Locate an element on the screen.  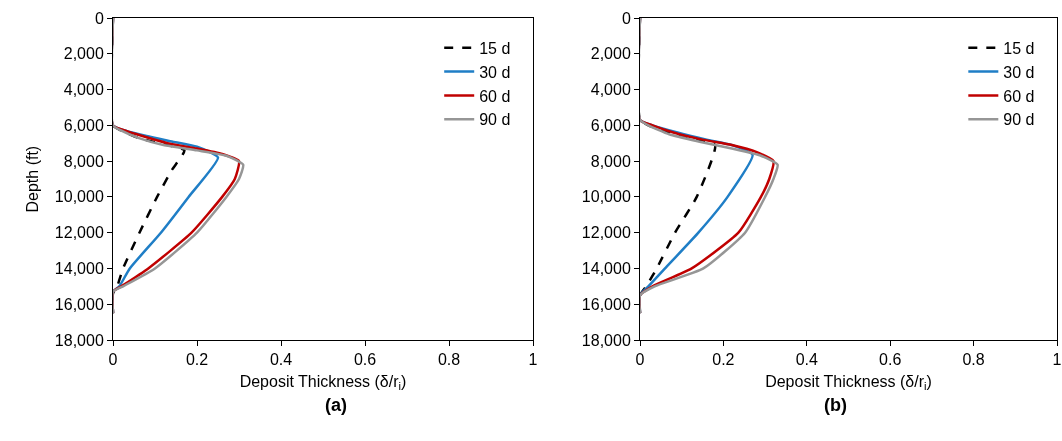
text: (a) is located at coordinates (336, 405).